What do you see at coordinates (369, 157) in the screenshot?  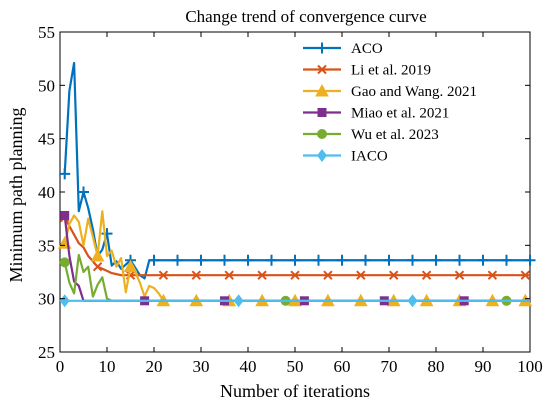 I see `legend-label: IACO` at bounding box center [369, 157].